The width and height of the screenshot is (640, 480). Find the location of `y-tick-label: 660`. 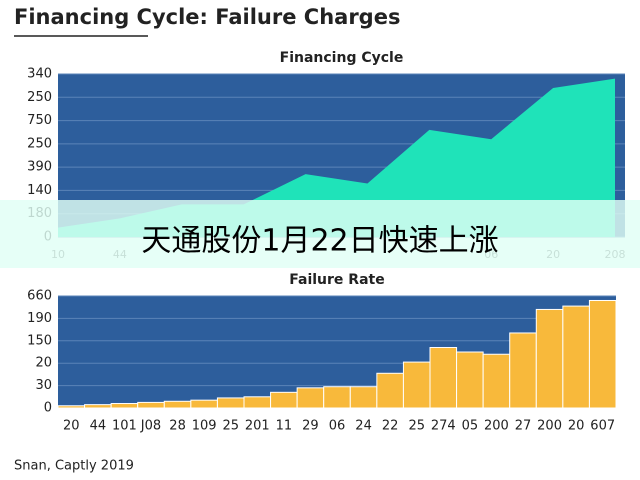

y-tick-label: 660 is located at coordinates (39, 296).